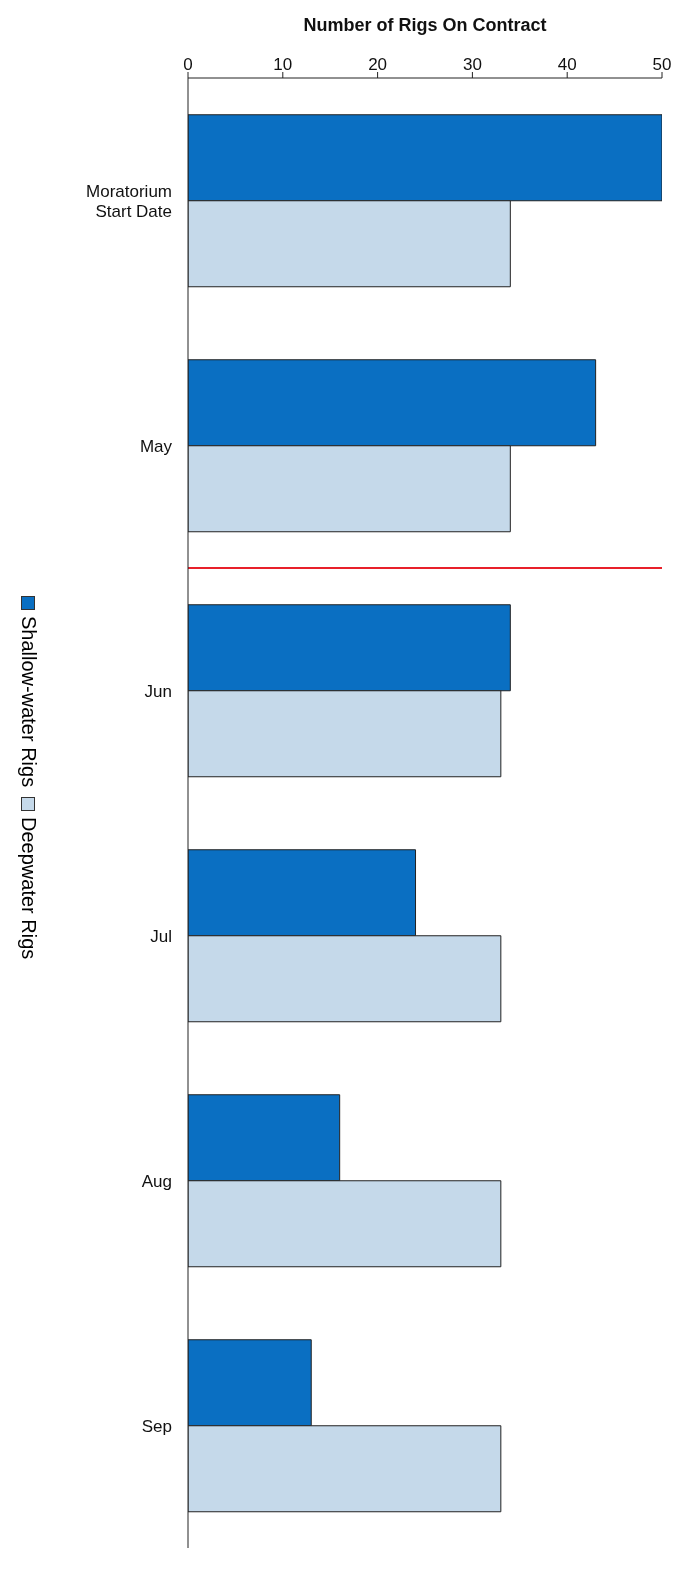 The image size is (690, 1573). What do you see at coordinates (567, 64) in the screenshot?
I see `x-tick-label: 40` at bounding box center [567, 64].